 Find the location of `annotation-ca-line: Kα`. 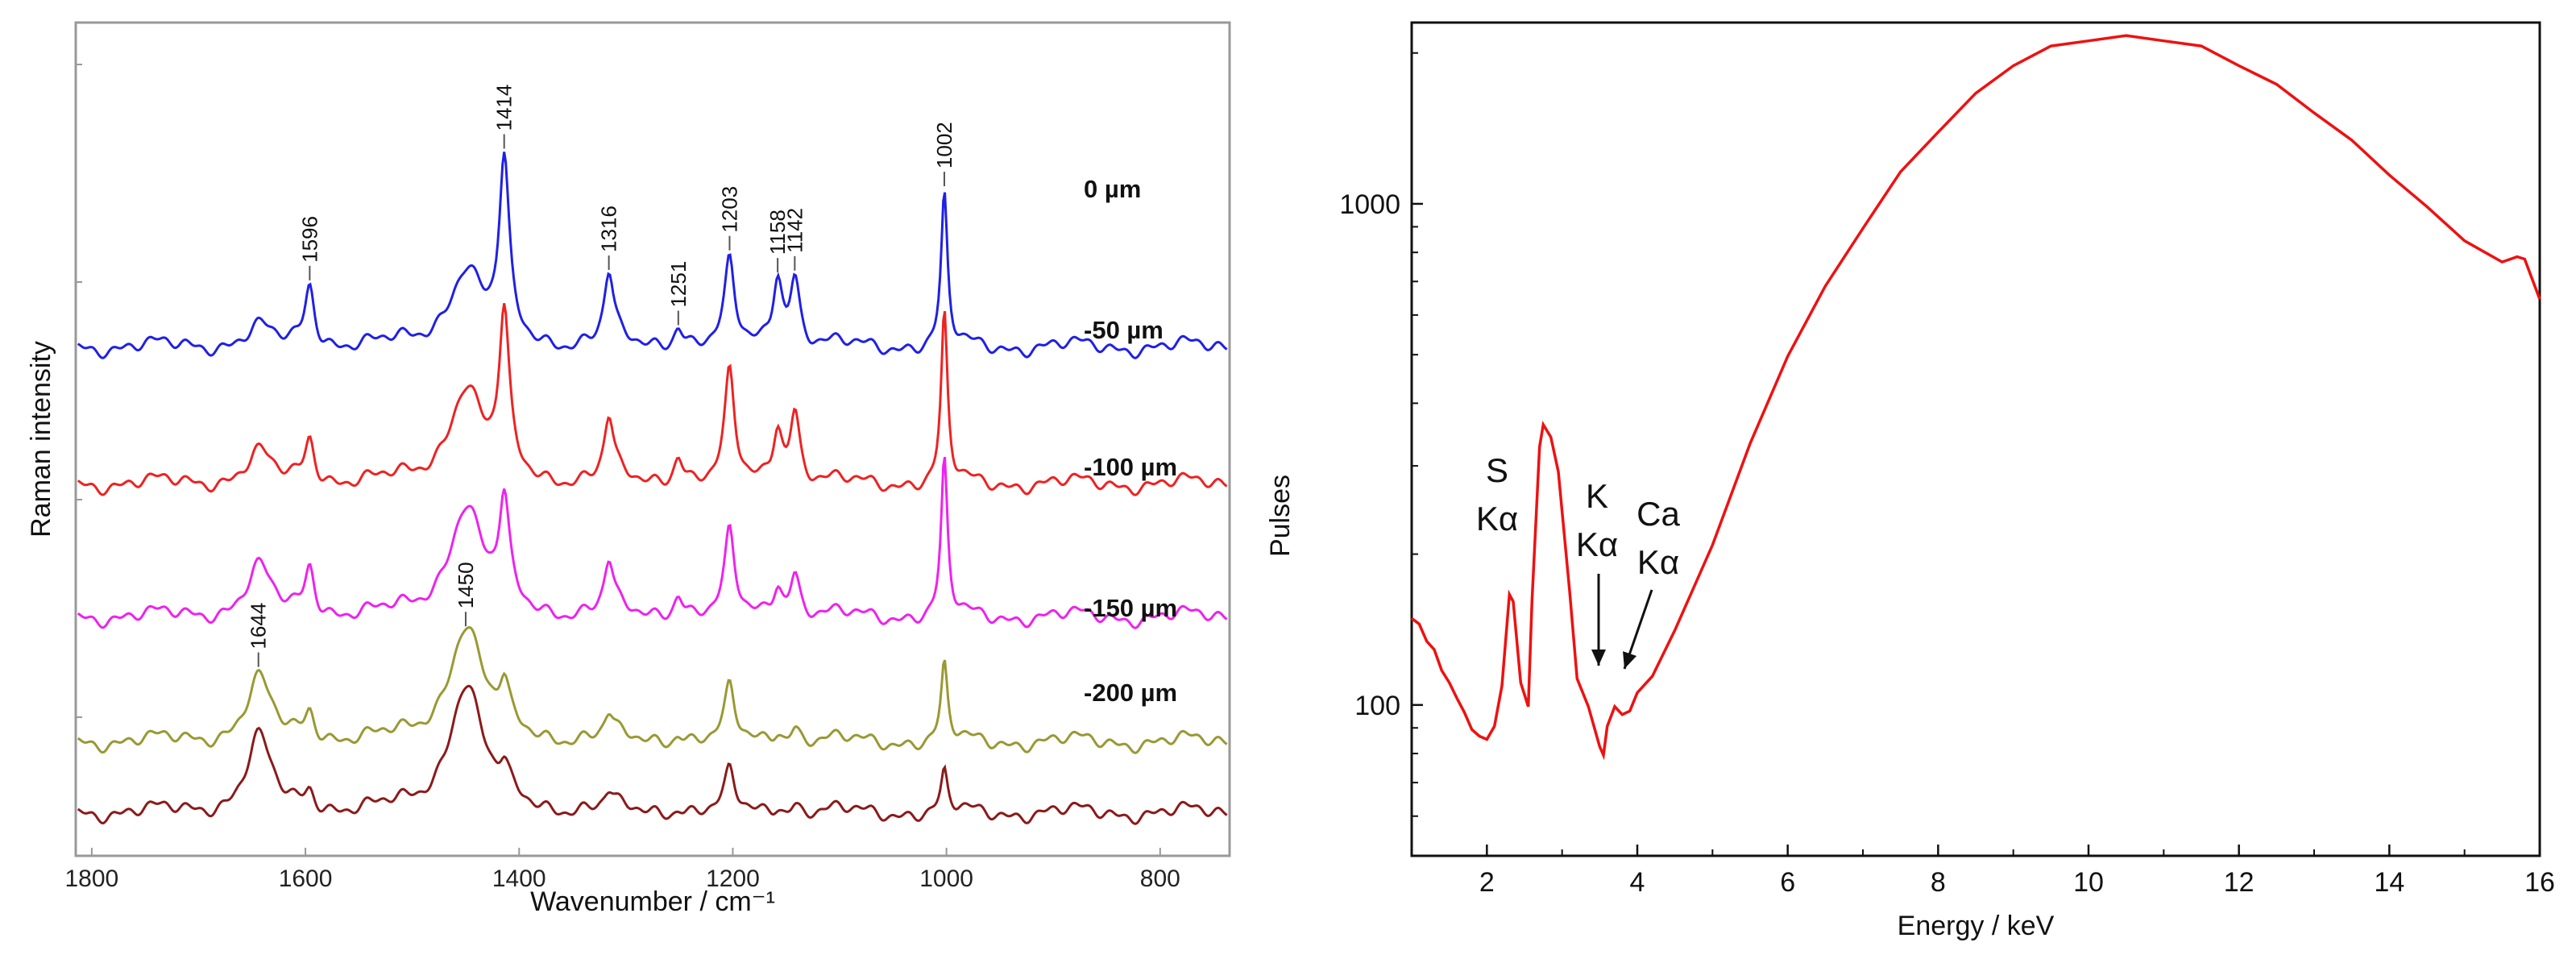

annotation-ca-line: Kα is located at coordinates (1658, 562).